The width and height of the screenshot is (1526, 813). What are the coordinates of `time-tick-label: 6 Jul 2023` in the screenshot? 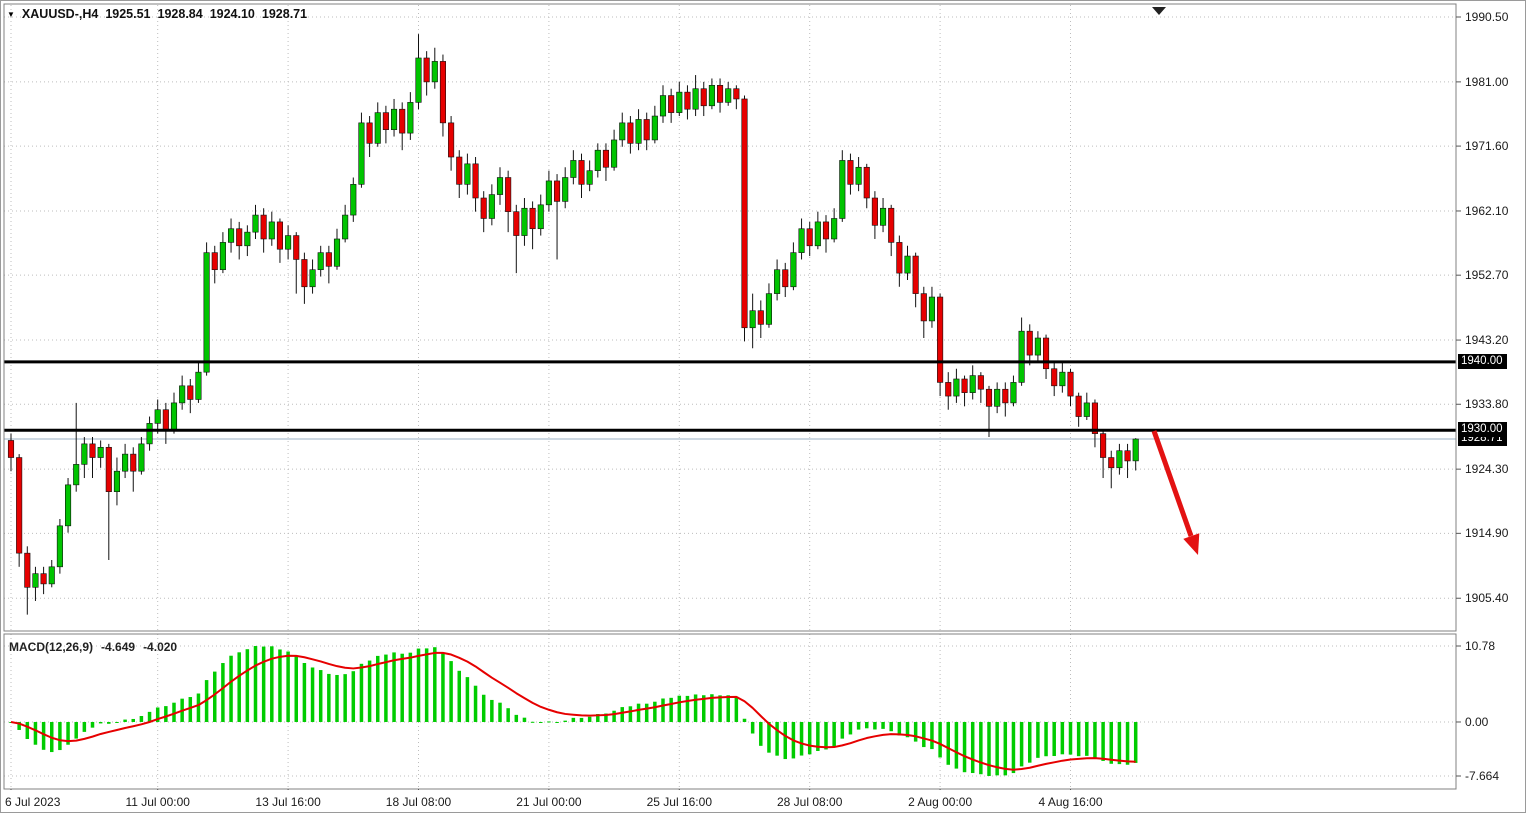 It's located at (33, 802).